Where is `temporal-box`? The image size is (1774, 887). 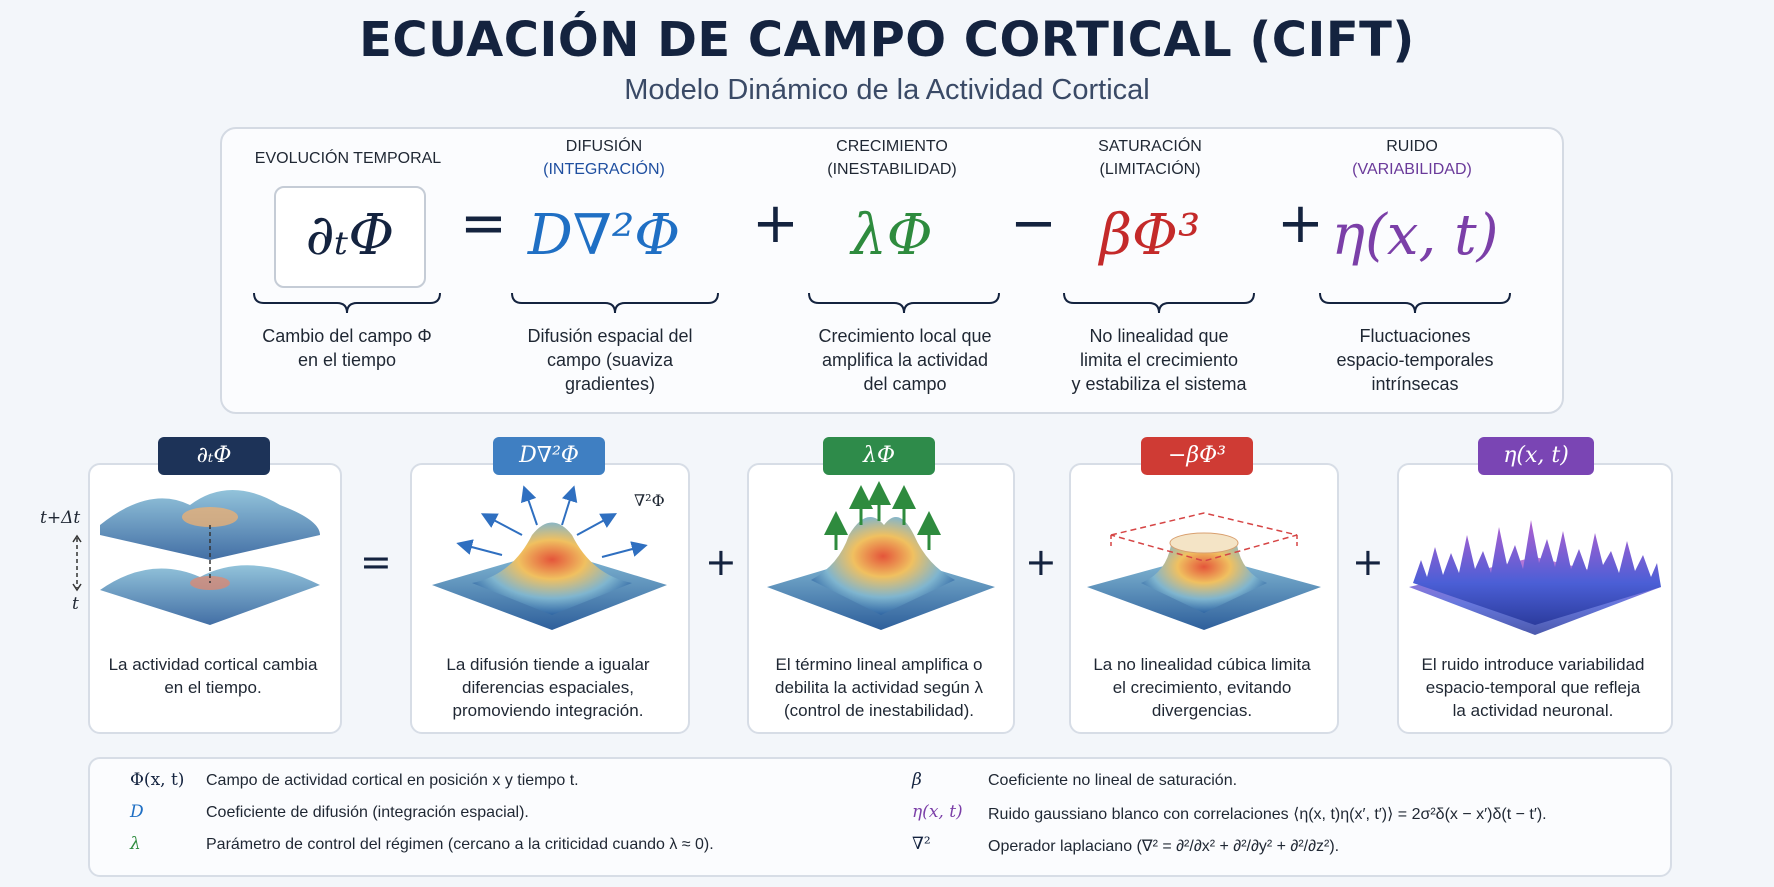
temporal-box is located at coordinates (350, 237).